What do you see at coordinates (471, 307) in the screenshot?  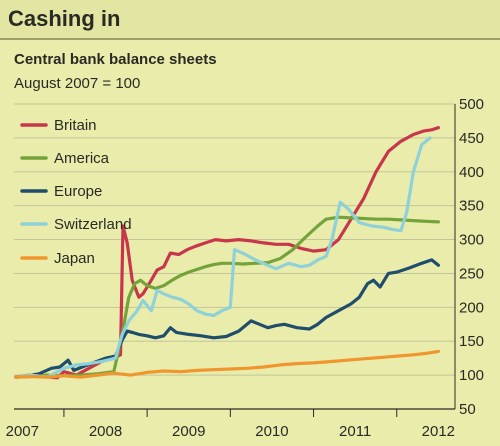 I see `y-tick-label: 200` at bounding box center [471, 307].